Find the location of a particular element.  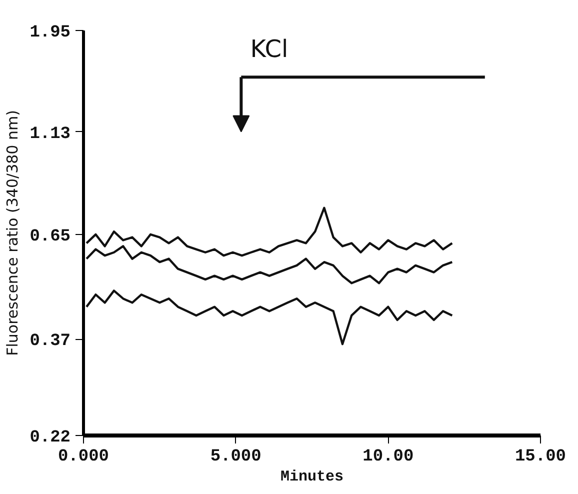

y-tick-label: 0.37 is located at coordinates (50, 342).